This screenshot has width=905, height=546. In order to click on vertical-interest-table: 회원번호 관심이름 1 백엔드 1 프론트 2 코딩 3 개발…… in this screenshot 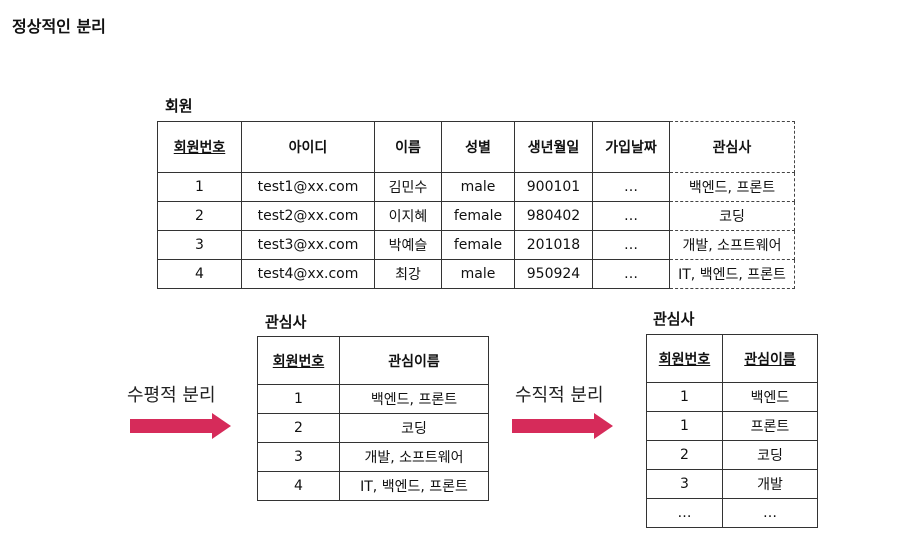, I will do `click(732, 431)`.